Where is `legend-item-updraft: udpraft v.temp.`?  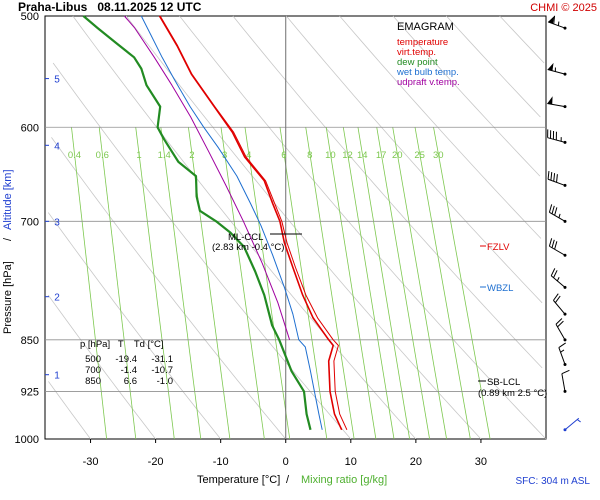
legend-item-updraft: udpraft v.temp. is located at coordinates (428, 82).